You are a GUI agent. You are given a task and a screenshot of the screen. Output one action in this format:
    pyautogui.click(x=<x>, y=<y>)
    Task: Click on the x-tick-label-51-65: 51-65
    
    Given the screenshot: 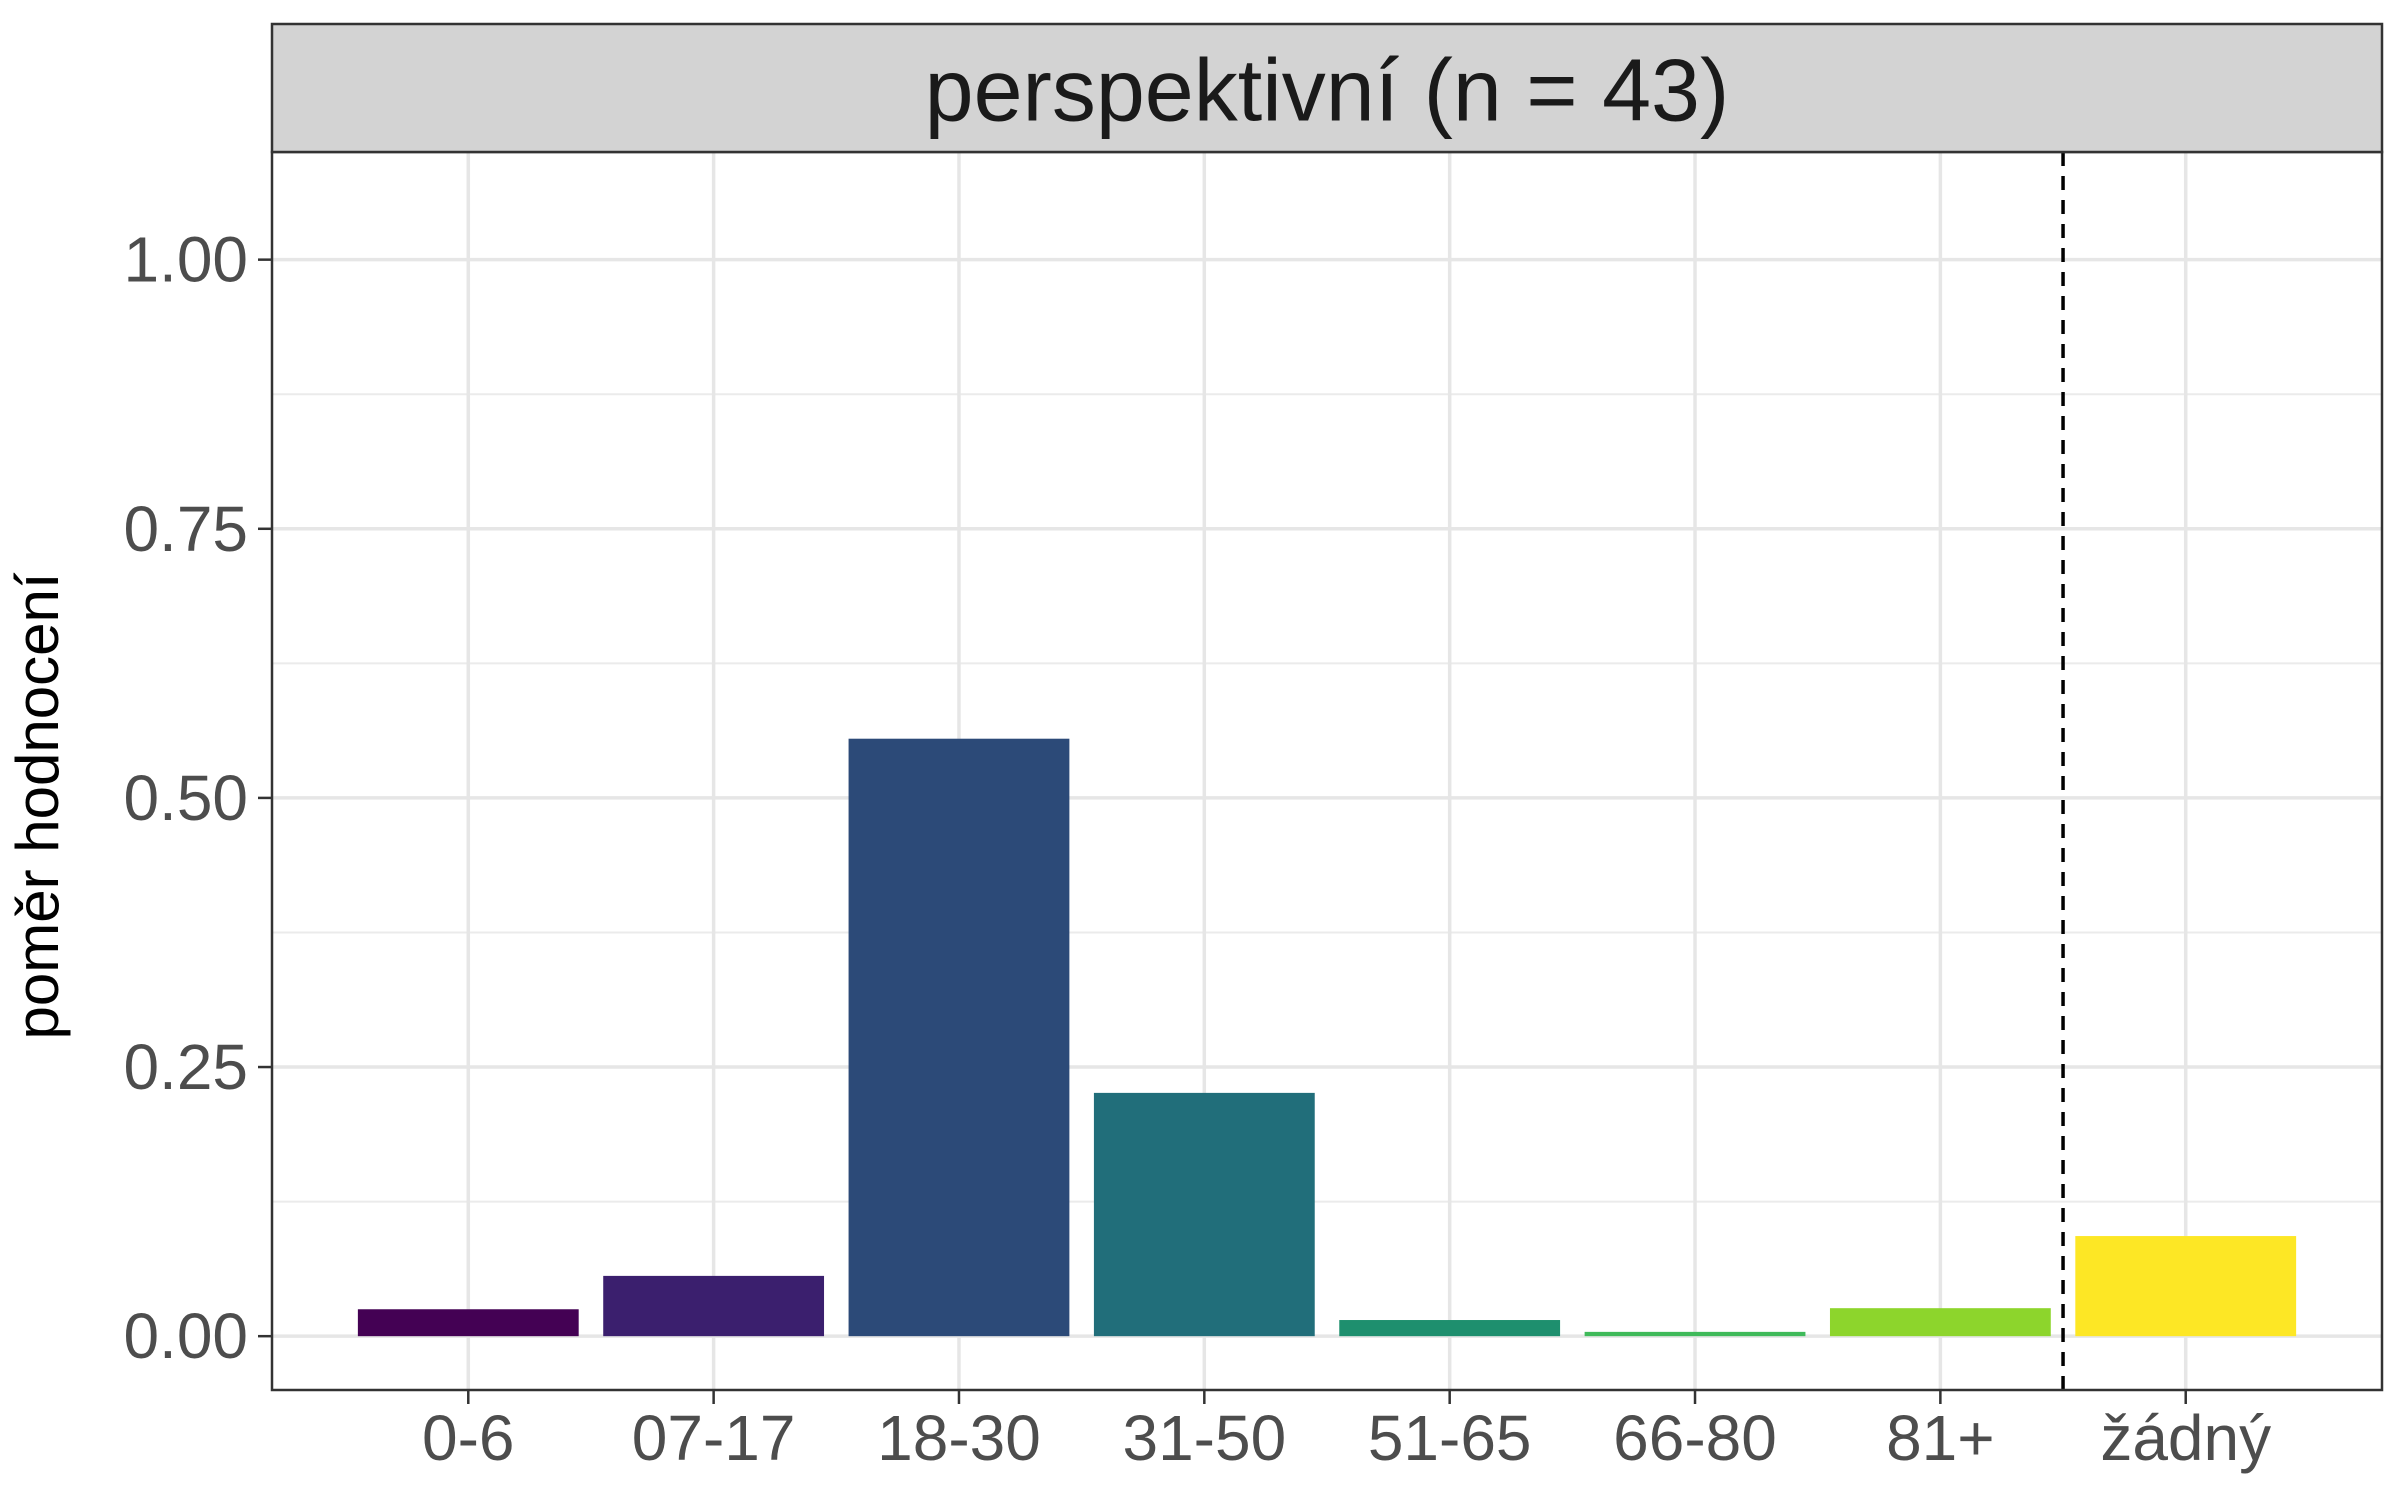 What is the action you would take?
    pyautogui.click(x=1450, y=1438)
    